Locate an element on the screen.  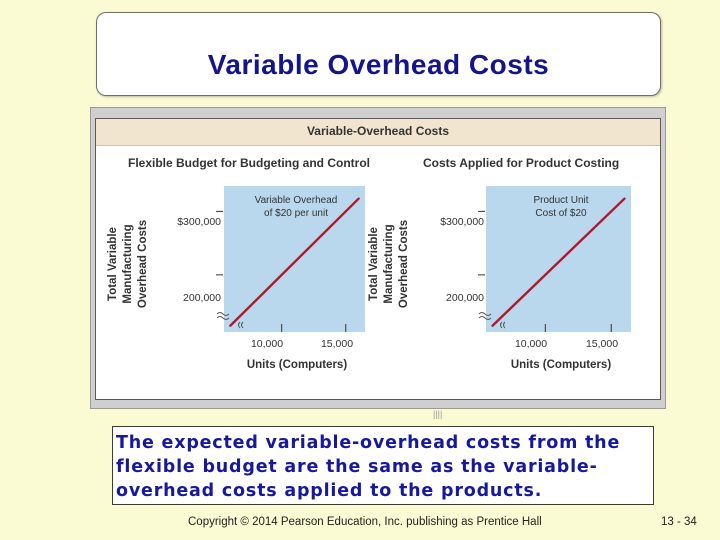
left-annotation-line2: of $20 per unit is located at coordinates (296, 213).